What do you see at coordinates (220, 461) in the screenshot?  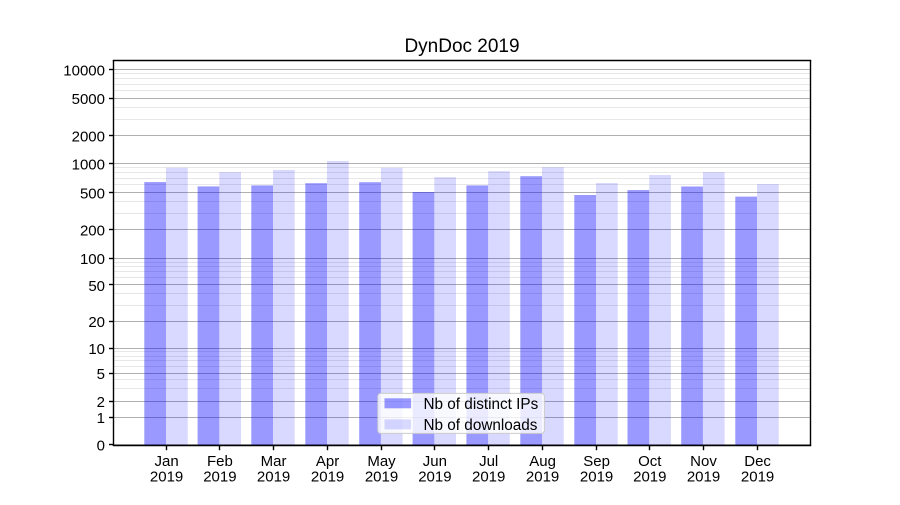 I see `svg-text: Feb` at bounding box center [220, 461].